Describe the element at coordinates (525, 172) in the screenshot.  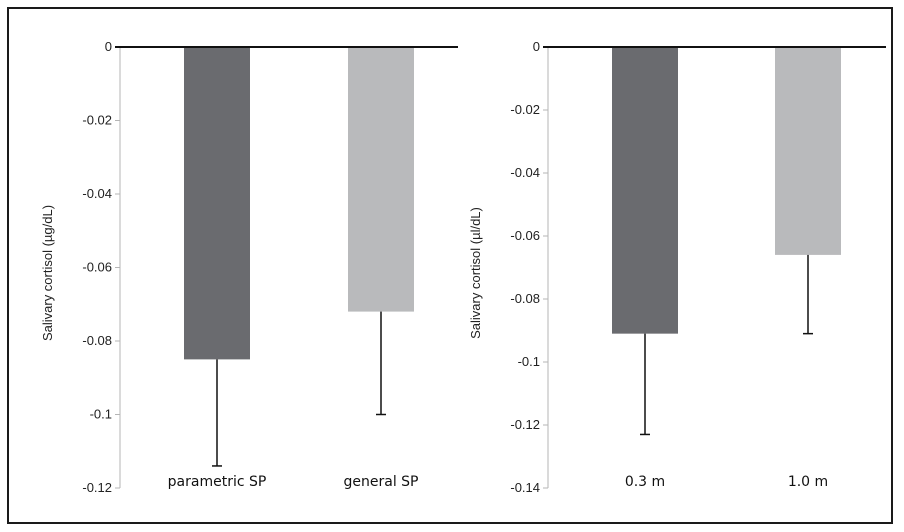
I see `right-y-tick-label: -0.04` at that location.